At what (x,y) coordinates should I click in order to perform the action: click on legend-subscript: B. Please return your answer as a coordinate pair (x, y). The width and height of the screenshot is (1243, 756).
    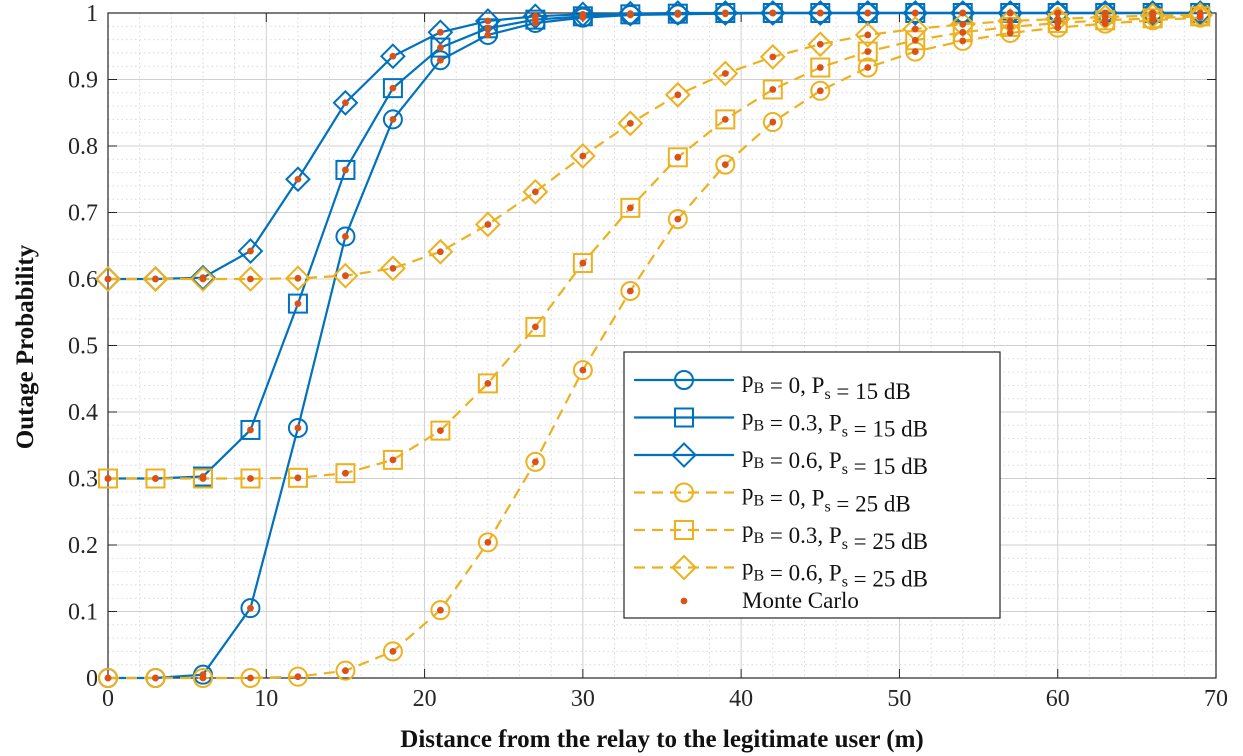
    Looking at the image, I should click on (759, 538).